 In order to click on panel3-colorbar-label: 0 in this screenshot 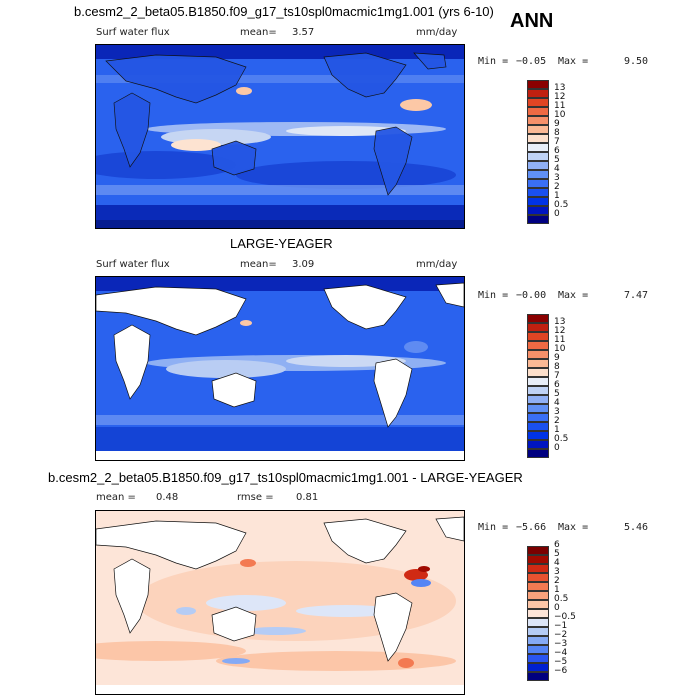, I will do `click(557, 608)`.